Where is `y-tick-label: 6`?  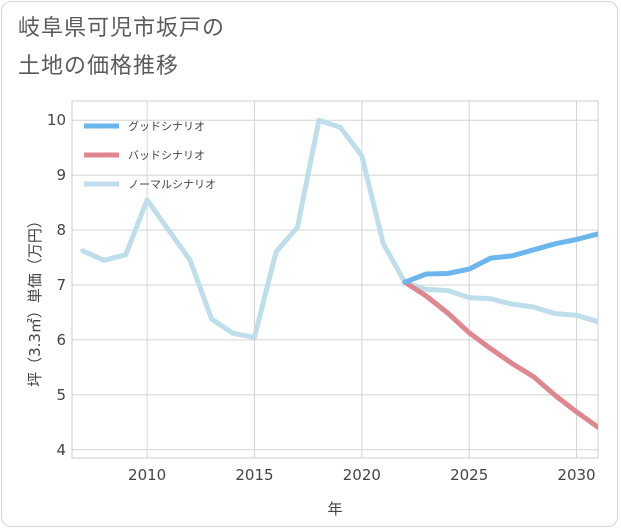
y-tick-label: 6 is located at coordinates (61, 340).